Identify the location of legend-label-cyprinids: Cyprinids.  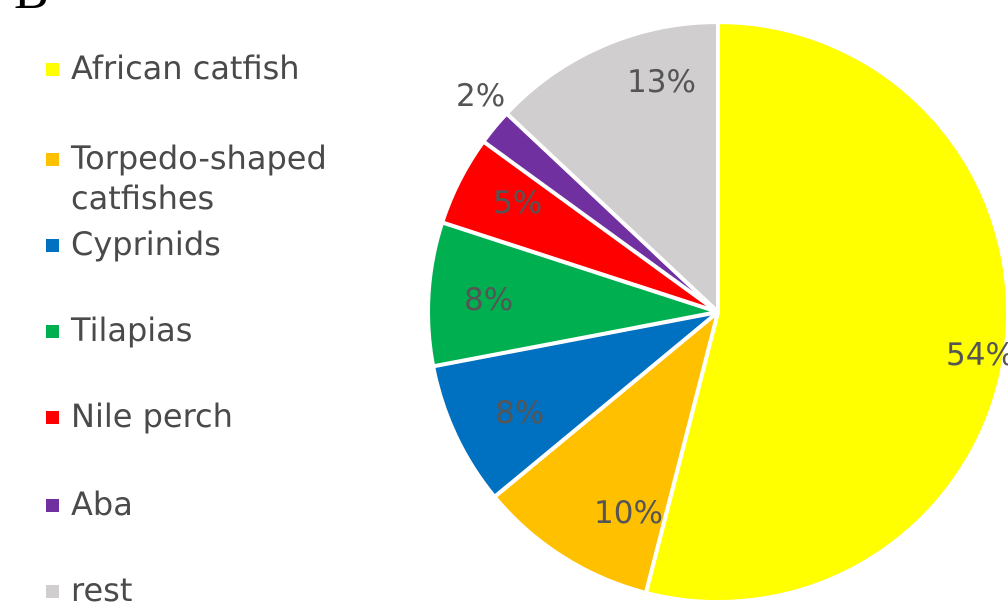
(146, 244).